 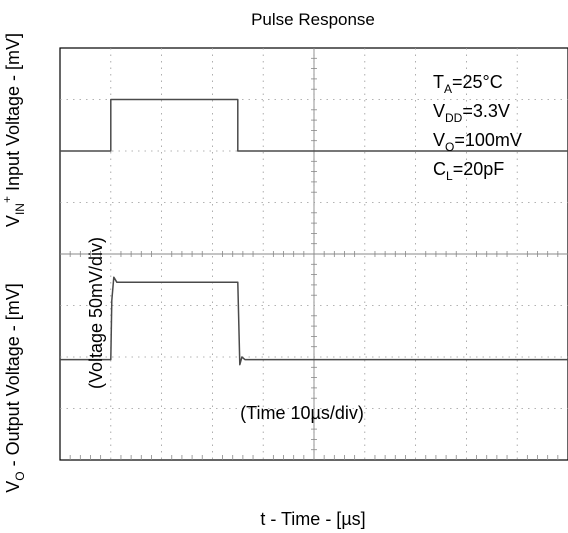 What do you see at coordinates (312, 519) in the screenshot?
I see `x-axis-label: t - Time - [µs]` at bounding box center [312, 519].